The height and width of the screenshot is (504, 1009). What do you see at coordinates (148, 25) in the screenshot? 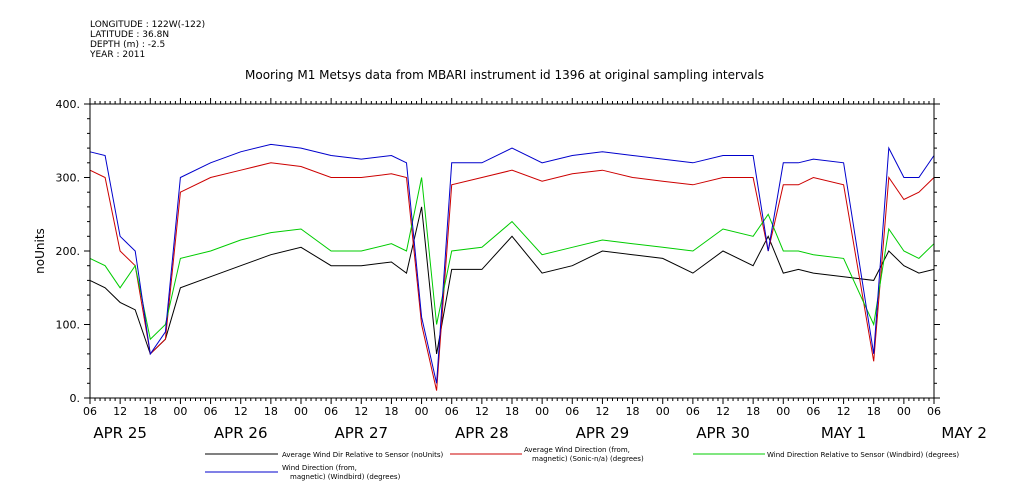
I see `longitude-text: LONGITUDE : 122W(-122)` at bounding box center [148, 25].